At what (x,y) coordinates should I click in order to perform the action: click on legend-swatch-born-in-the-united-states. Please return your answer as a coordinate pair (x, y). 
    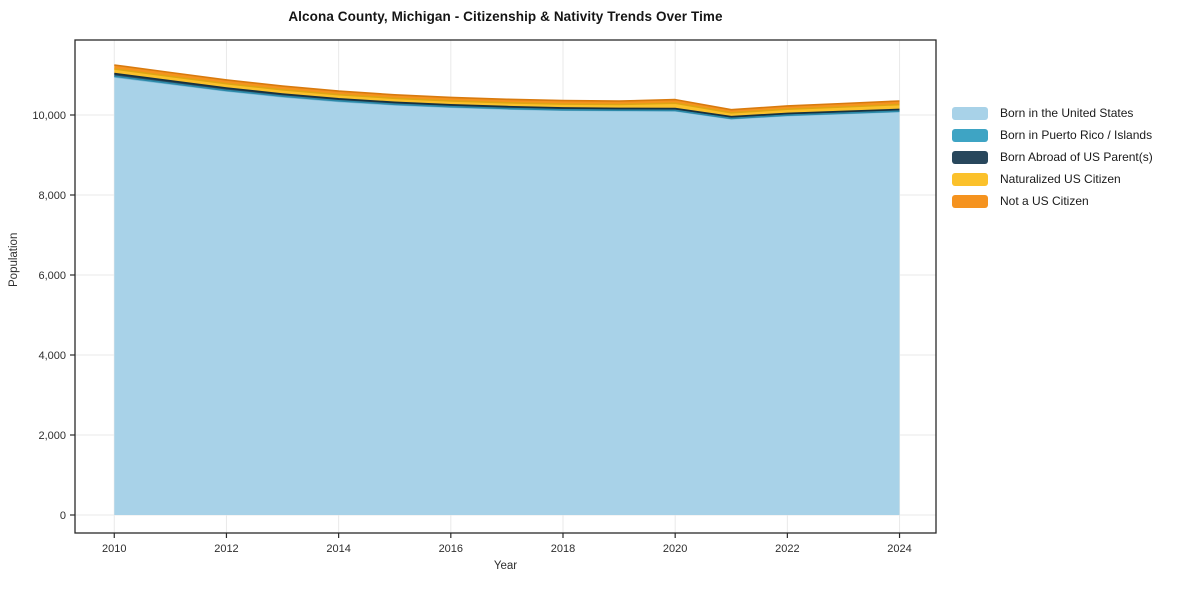
    Looking at the image, I should click on (970, 113).